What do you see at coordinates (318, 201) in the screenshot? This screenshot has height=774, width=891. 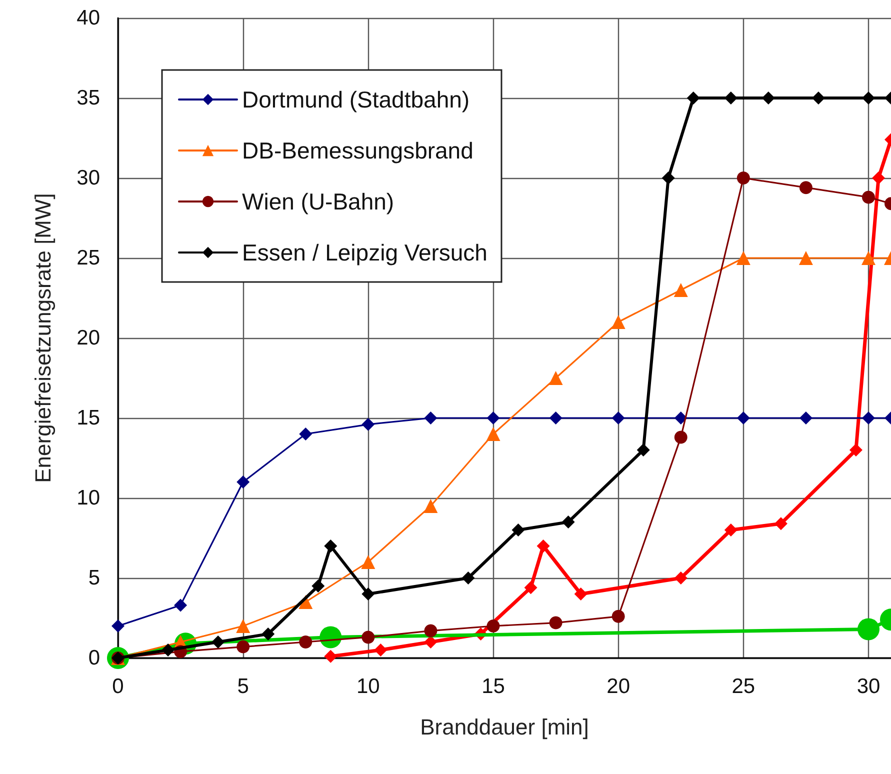 I see `legend-label: Wien (U-Bahn)` at bounding box center [318, 201].